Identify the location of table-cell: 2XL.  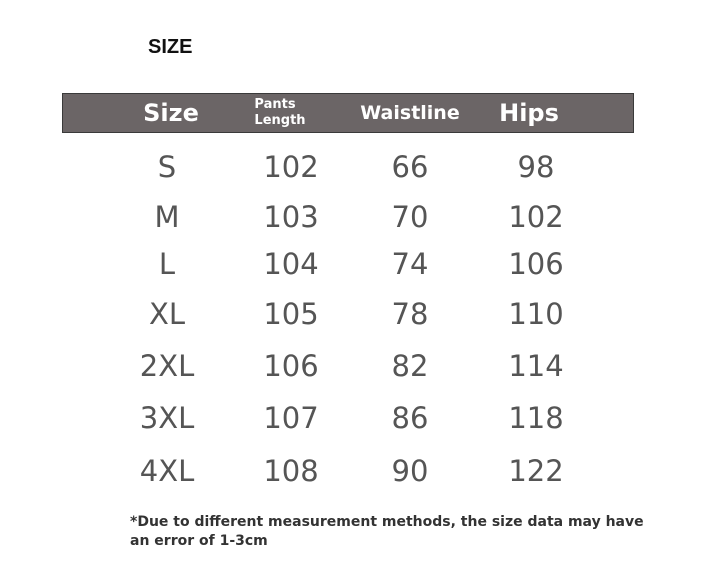
(167, 366).